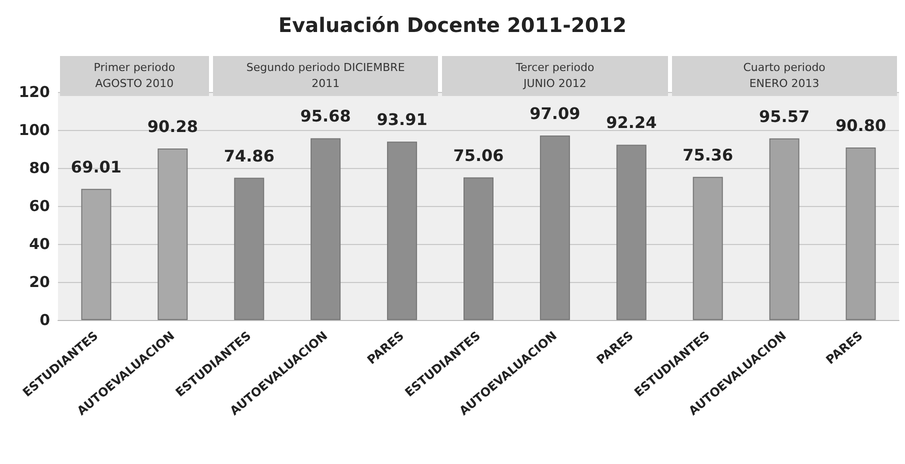  I want to click on period-header: Segundo periodo DICIEMBRE 2011, so click(325, 76).